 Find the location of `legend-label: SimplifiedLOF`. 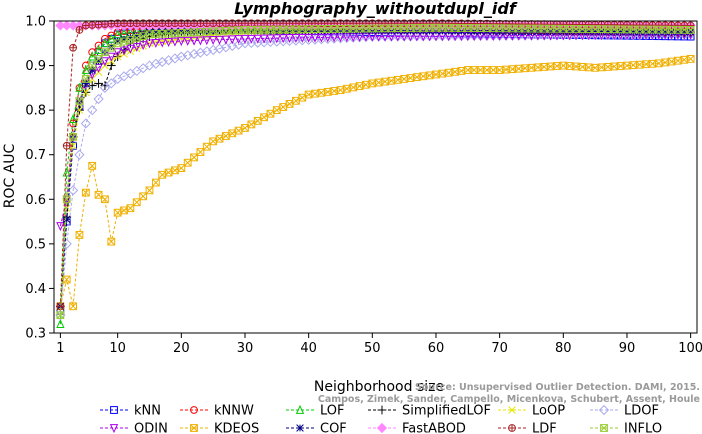

legend-label: SimplifiedLOF is located at coordinates (446, 411).